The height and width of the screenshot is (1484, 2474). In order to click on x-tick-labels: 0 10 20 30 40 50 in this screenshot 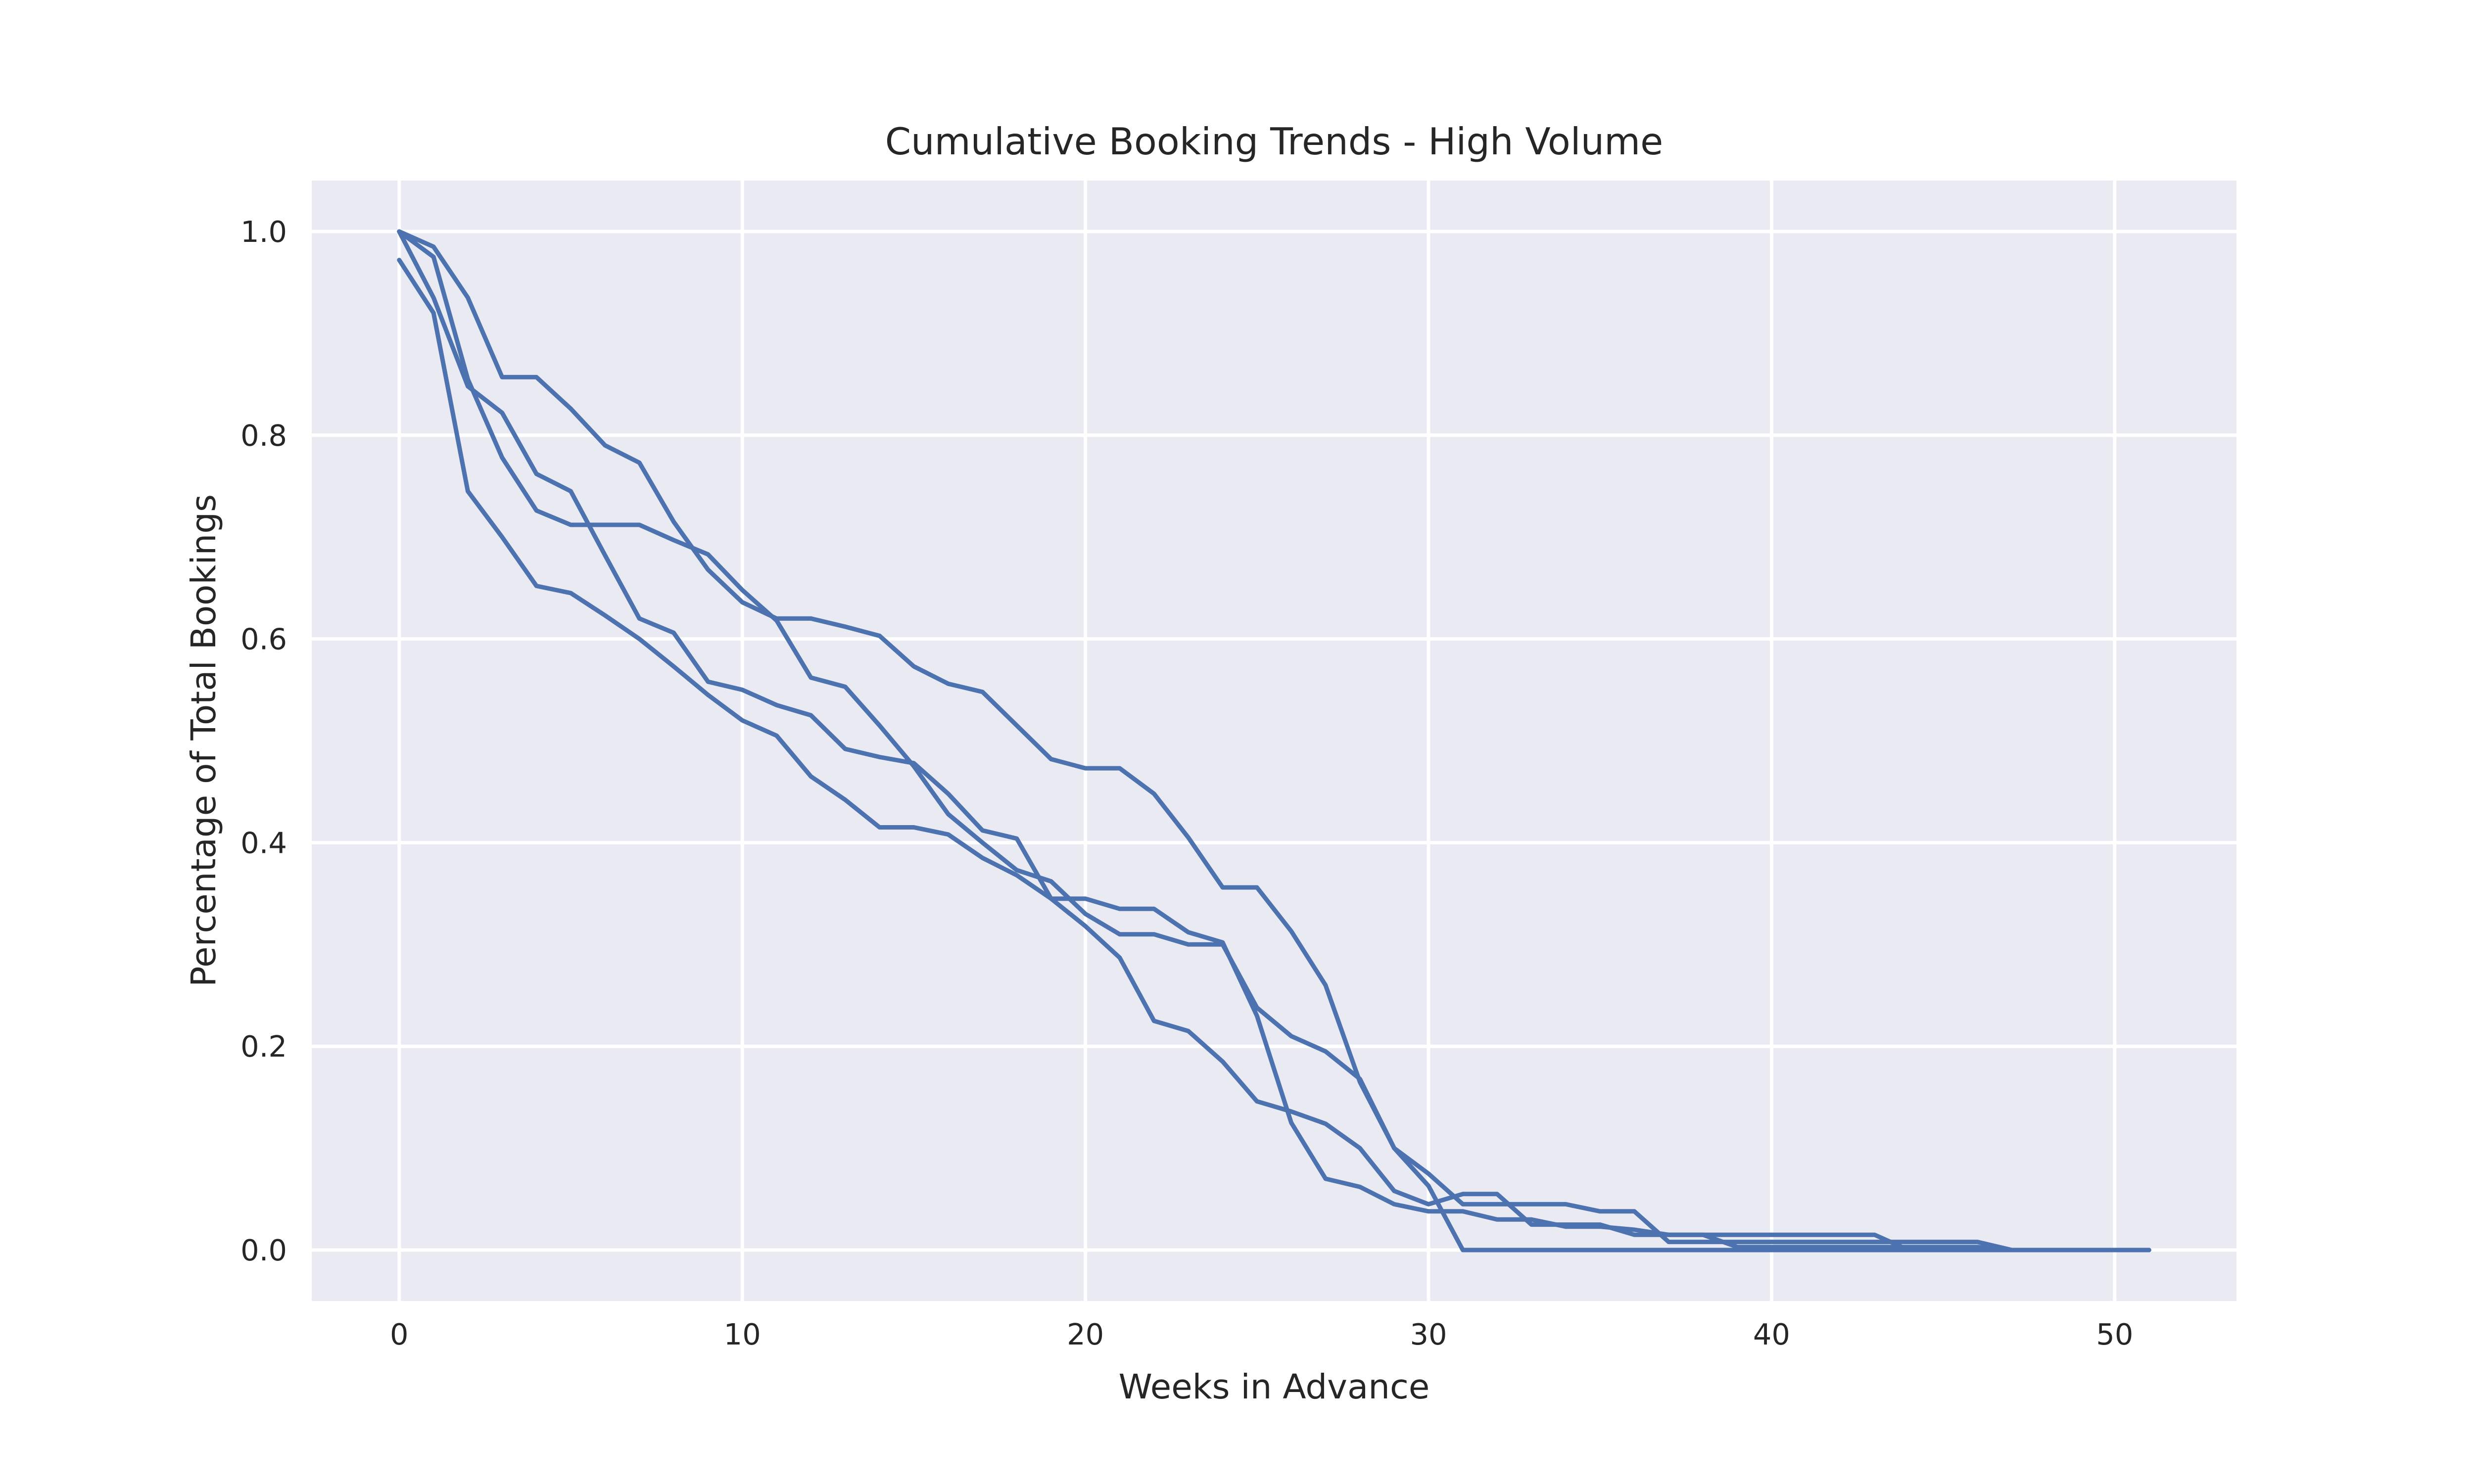, I will do `click(1261, 1334)`.